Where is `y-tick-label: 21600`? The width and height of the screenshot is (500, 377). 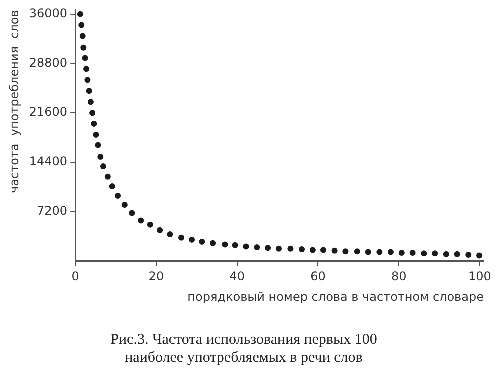
y-tick-label: 21600 is located at coordinates (48, 112).